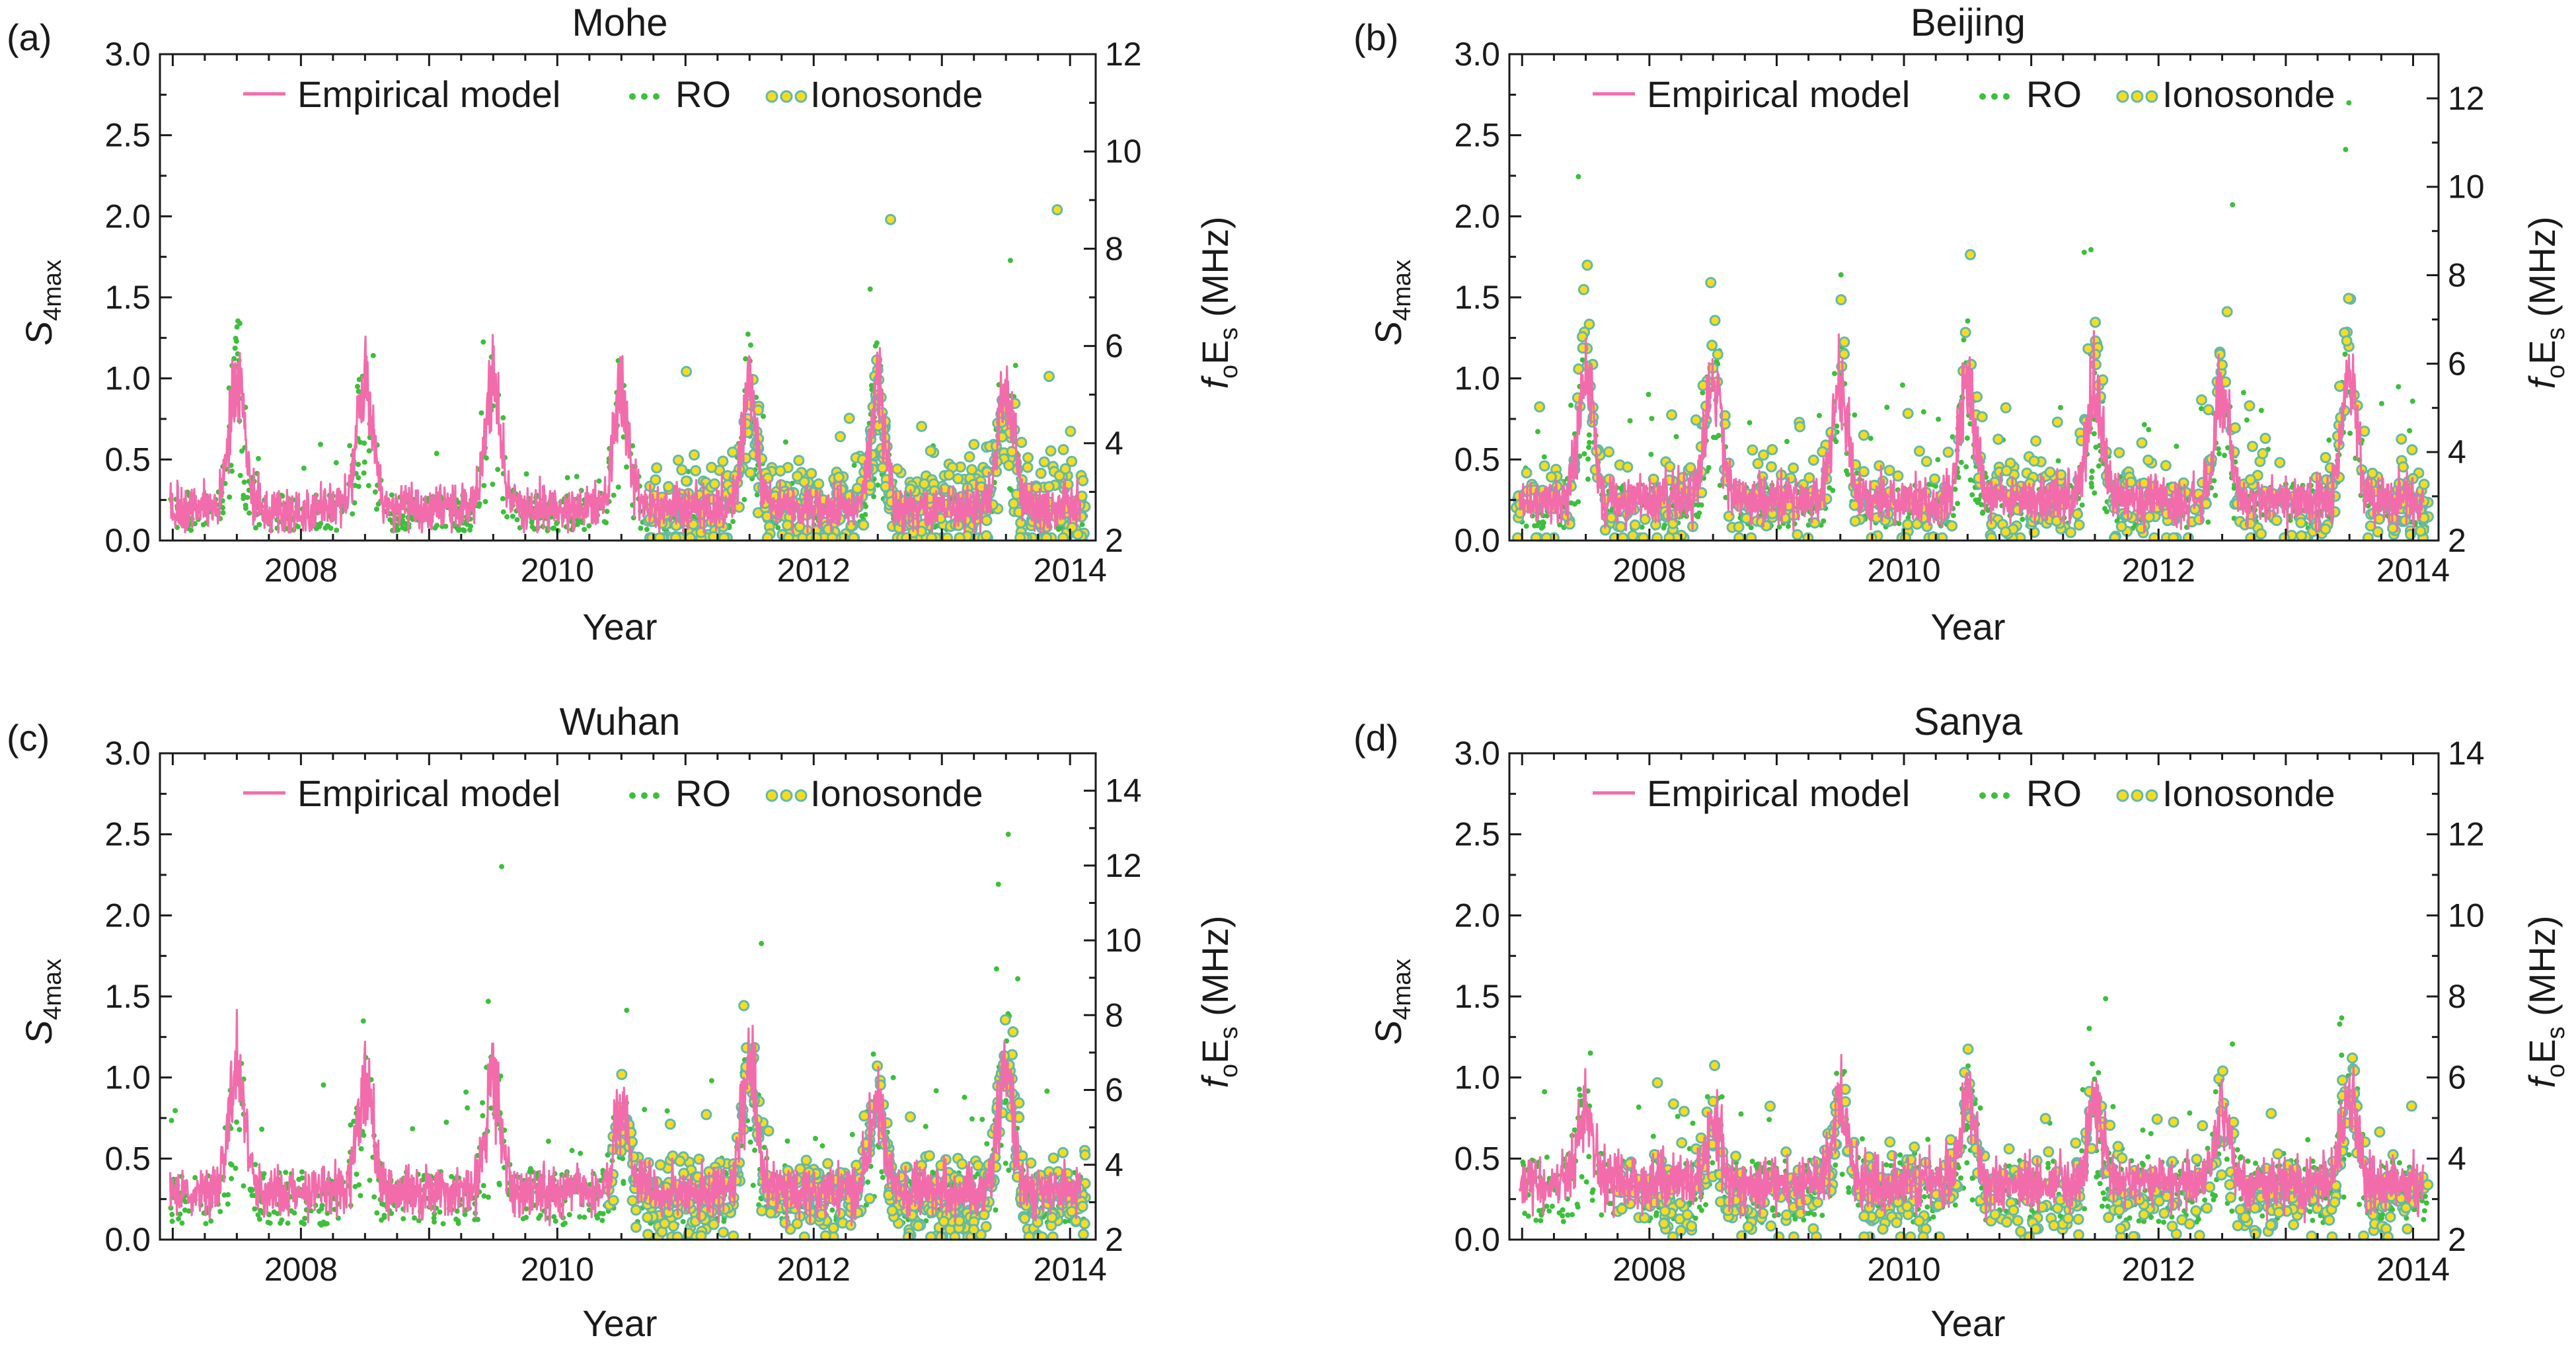 Image resolution: width=2576 pixels, height=1346 pixels. Describe the element at coordinates (619, 627) in the screenshot. I see `x-axis-label: Year` at that location.